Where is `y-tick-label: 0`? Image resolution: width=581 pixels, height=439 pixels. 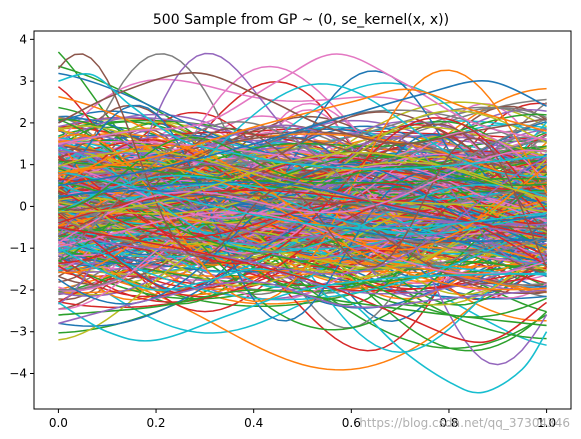
y-tick-label: 0 is located at coordinates (23, 206).